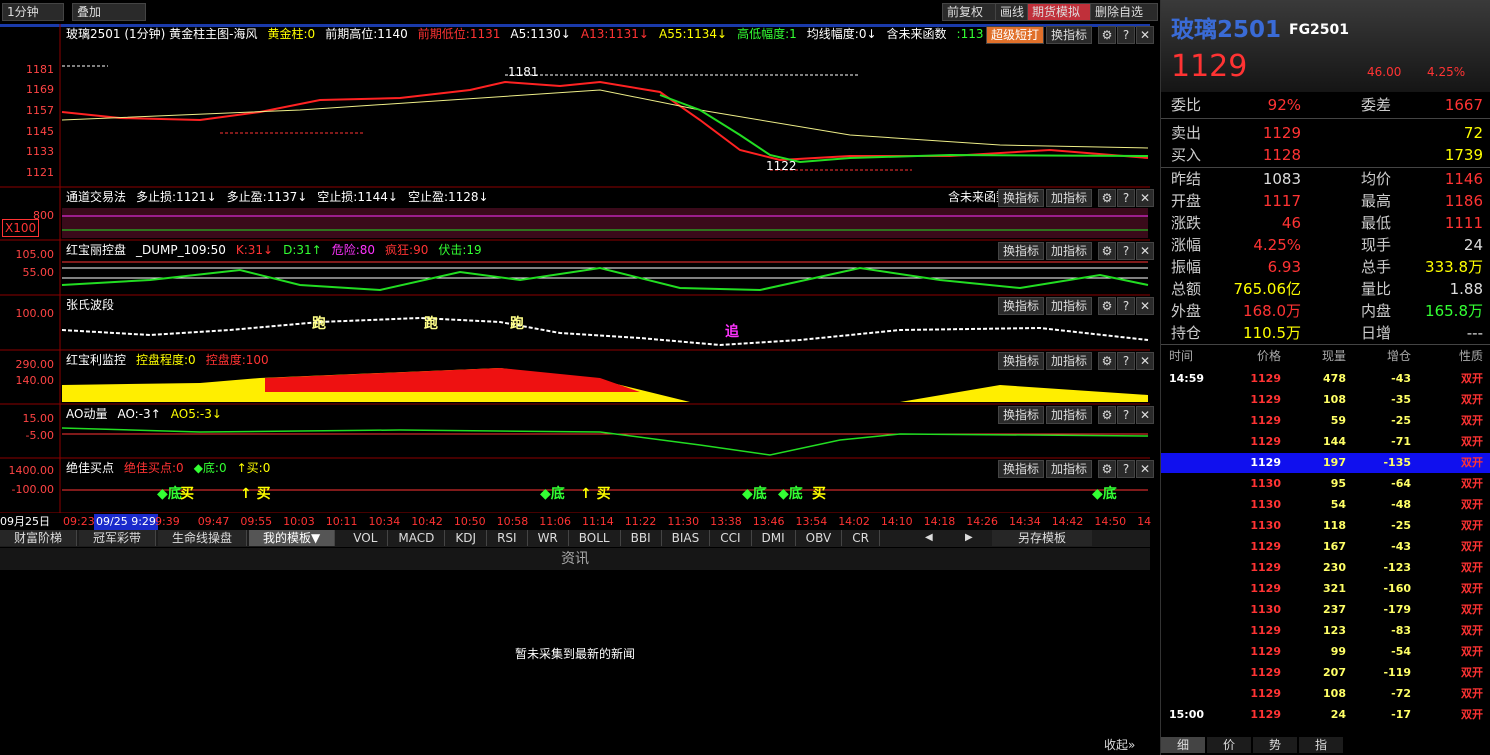 The image size is (1490, 755). What do you see at coordinates (90, 305) in the screenshot?
I see `legend-item: 张氏波段` at bounding box center [90, 305].